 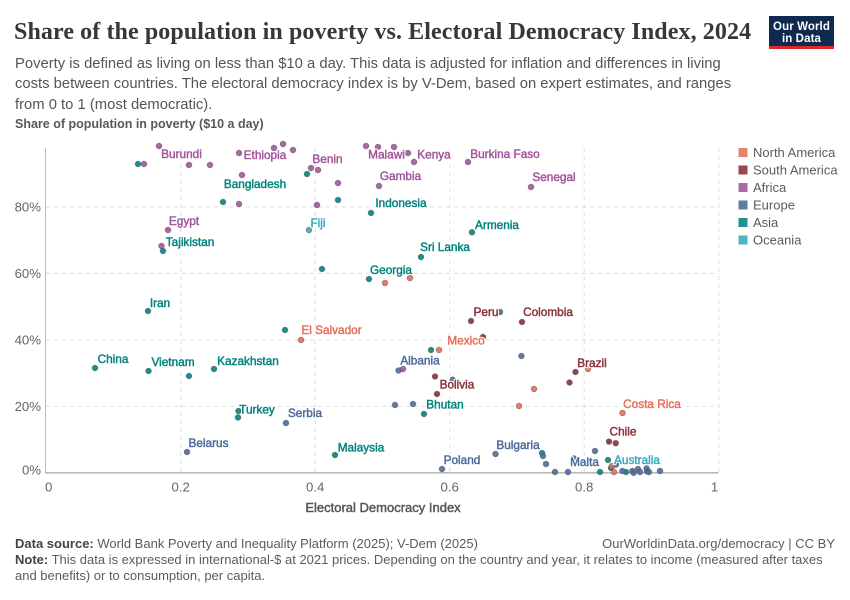 What do you see at coordinates (584, 487) in the screenshot?
I see `svg-text: 0.8` at bounding box center [584, 487].